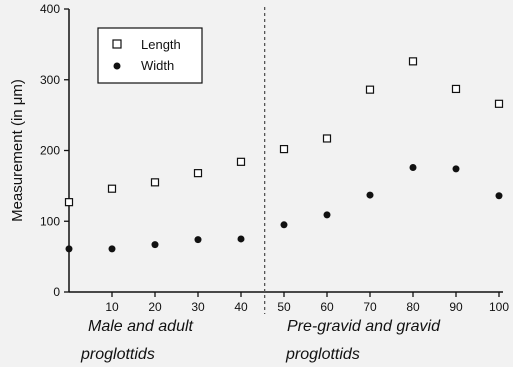  What do you see at coordinates (50, 221) in the screenshot?
I see `y-tick-label: 100` at bounding box center [50, 221].